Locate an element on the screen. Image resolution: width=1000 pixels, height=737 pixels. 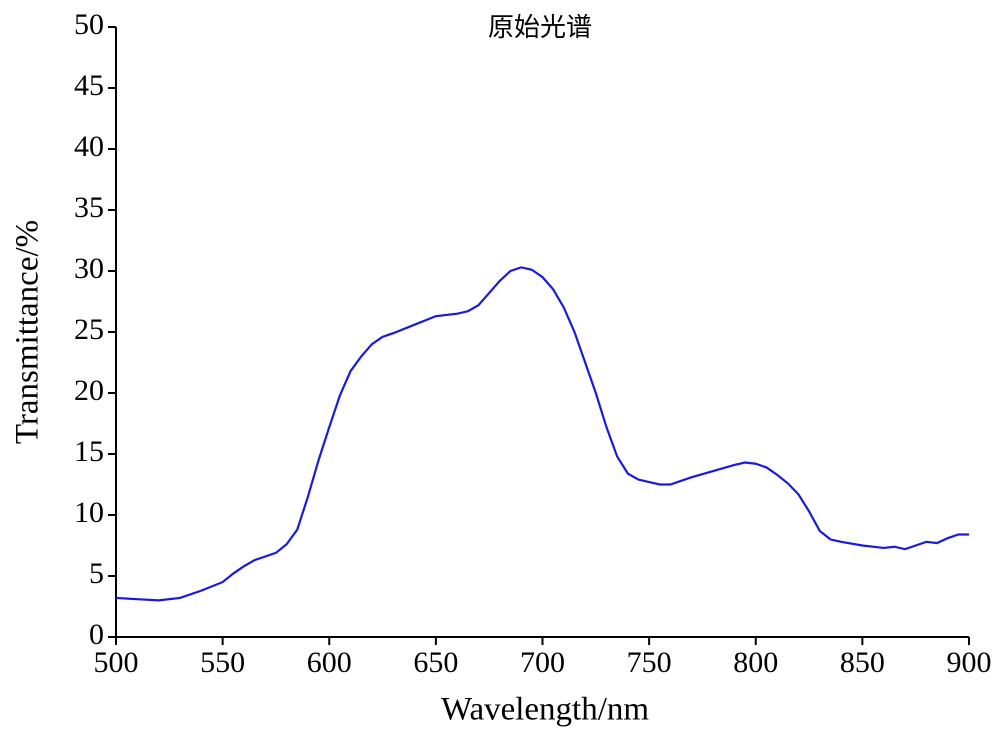
y-tick-label: 15 is located at coordinates (89, 451).